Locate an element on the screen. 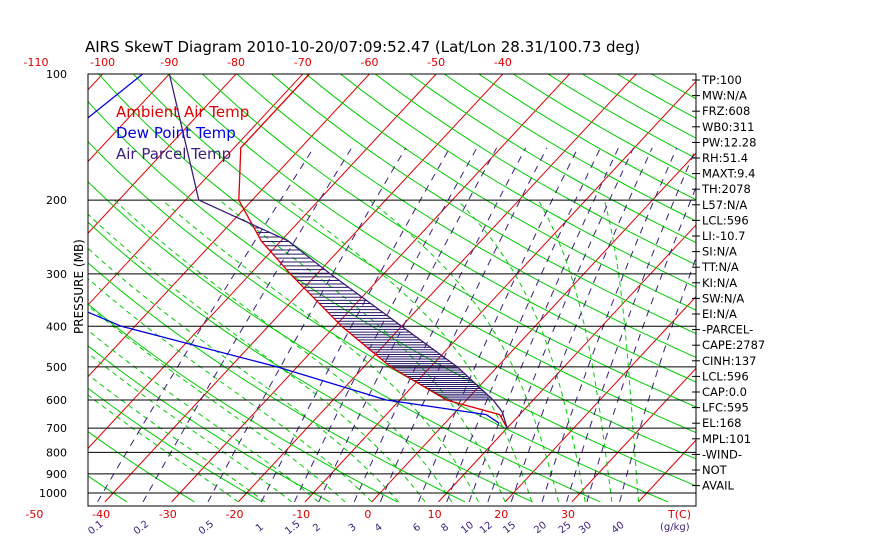  top-temp-tick-label: -80 is located at coordinates (236, 62).